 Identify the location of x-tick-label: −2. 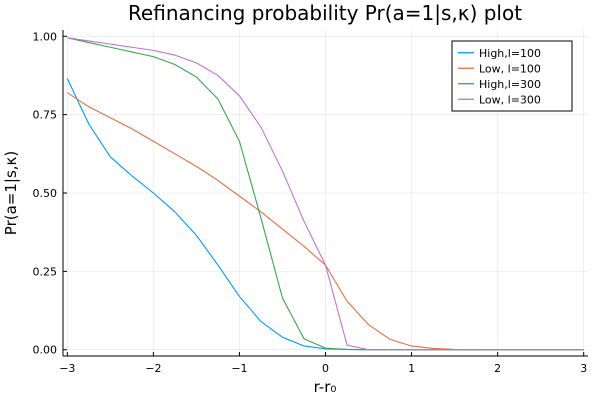
(153, 368).